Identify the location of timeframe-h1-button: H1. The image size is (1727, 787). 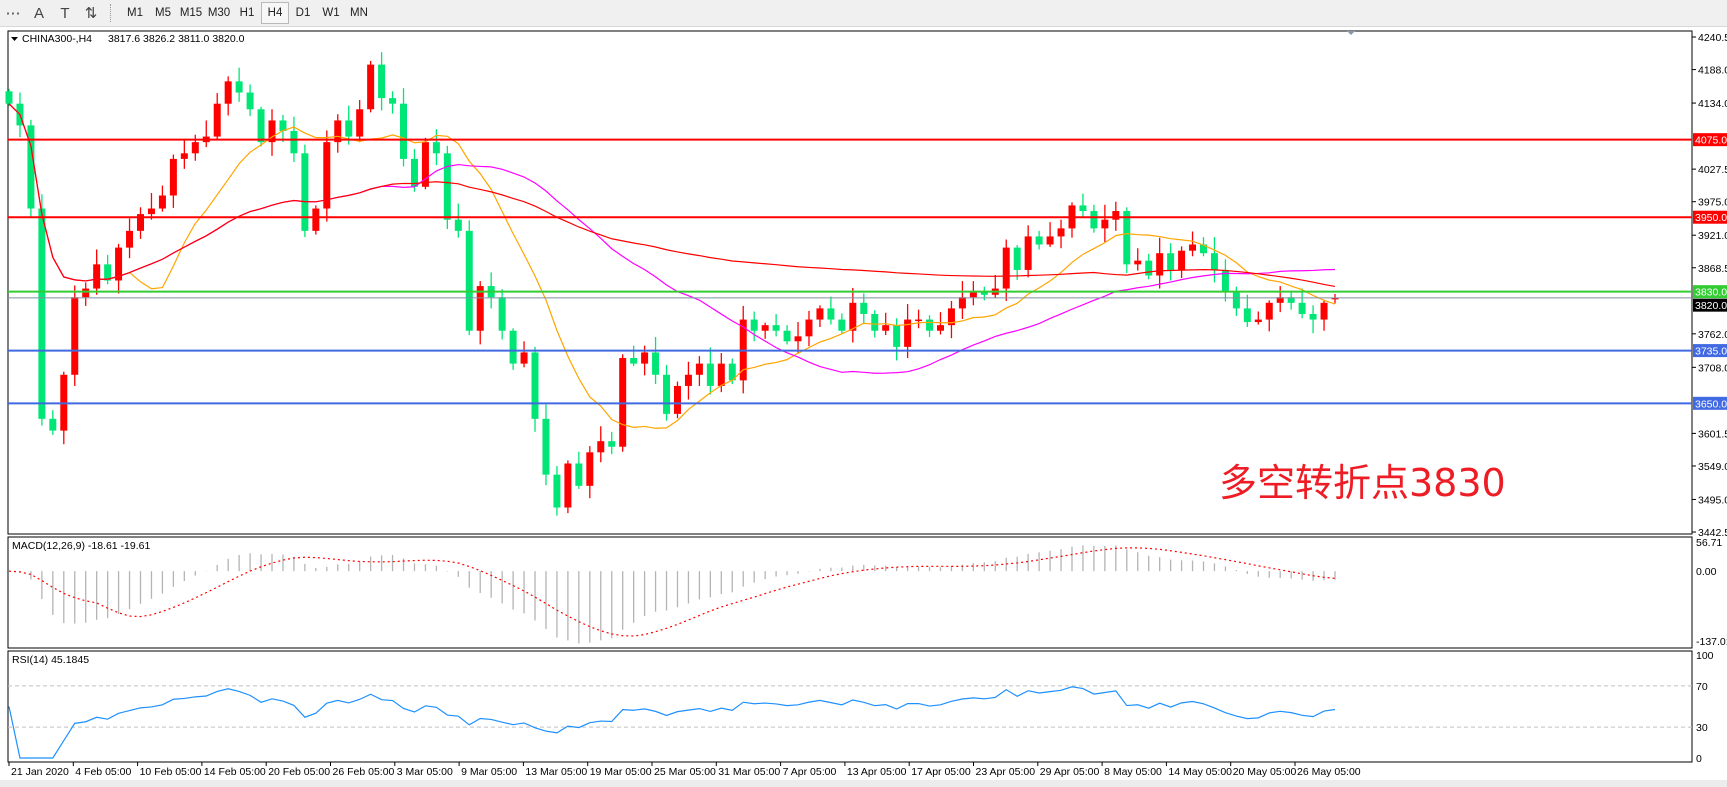
(247, 13).